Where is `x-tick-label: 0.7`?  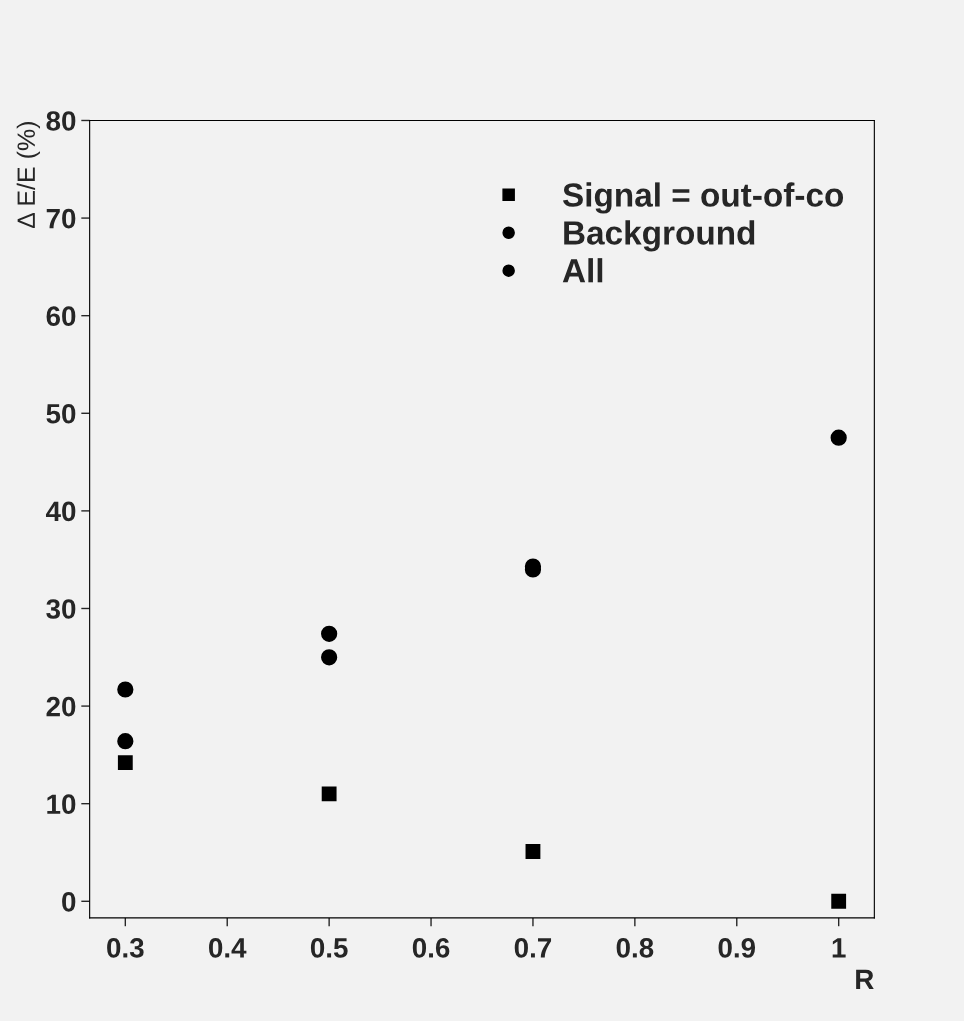 x-tick-label: 0.7 is located at coordinates (533, 948).